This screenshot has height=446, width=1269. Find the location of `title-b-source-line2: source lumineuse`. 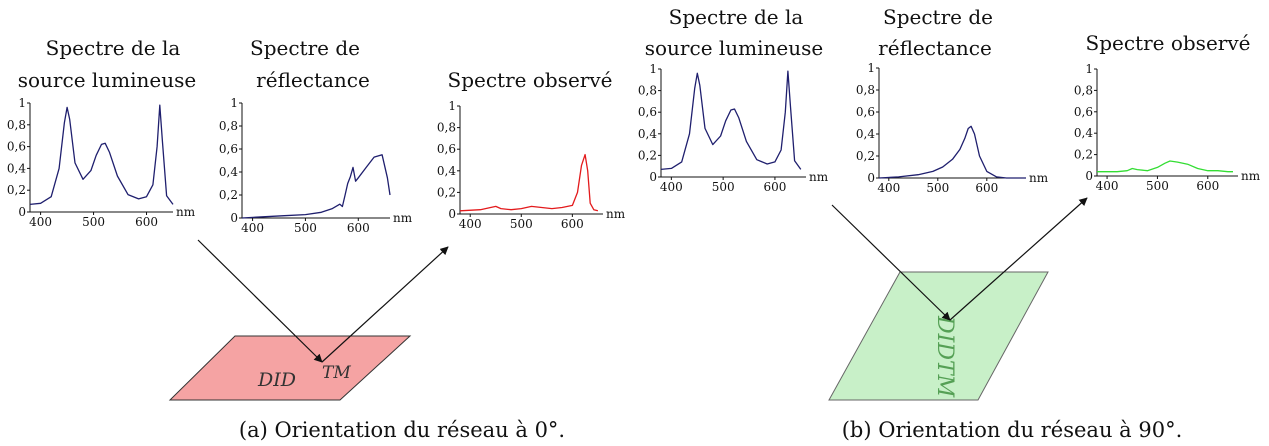

title-b-source-line2: source lumineuse is located at coordinates (734, 48).